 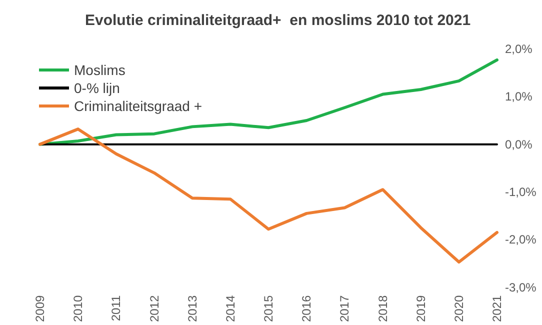 I want to click on x-tick-label: 2019, so click(x=421, y=308).